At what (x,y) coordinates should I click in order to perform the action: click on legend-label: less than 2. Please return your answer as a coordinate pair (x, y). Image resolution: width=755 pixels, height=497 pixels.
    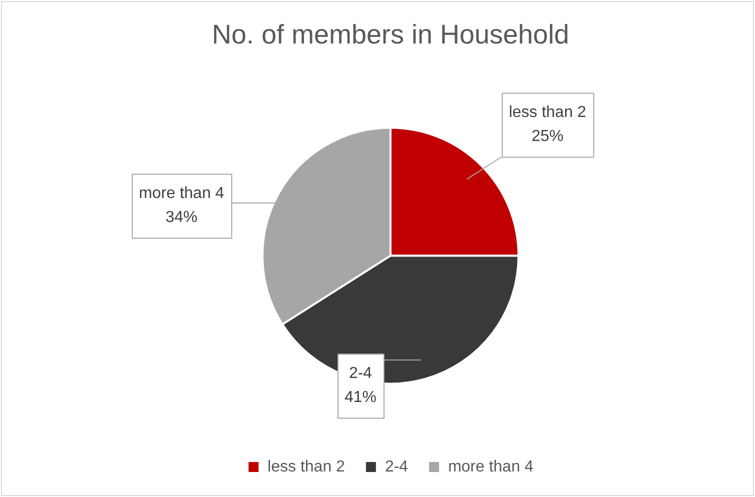
    Looking at the image, I should click on (307, 467).